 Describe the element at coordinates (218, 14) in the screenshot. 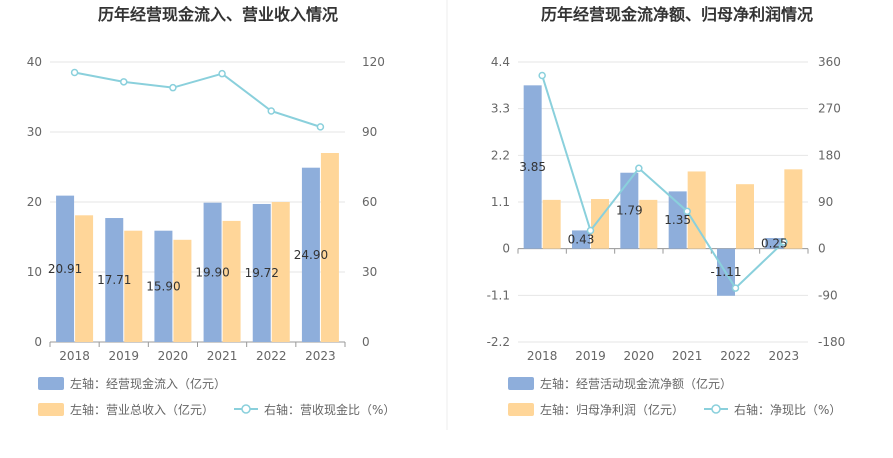

I see `chart-title: 历年经营现金流入、营业收入情况` at that location.